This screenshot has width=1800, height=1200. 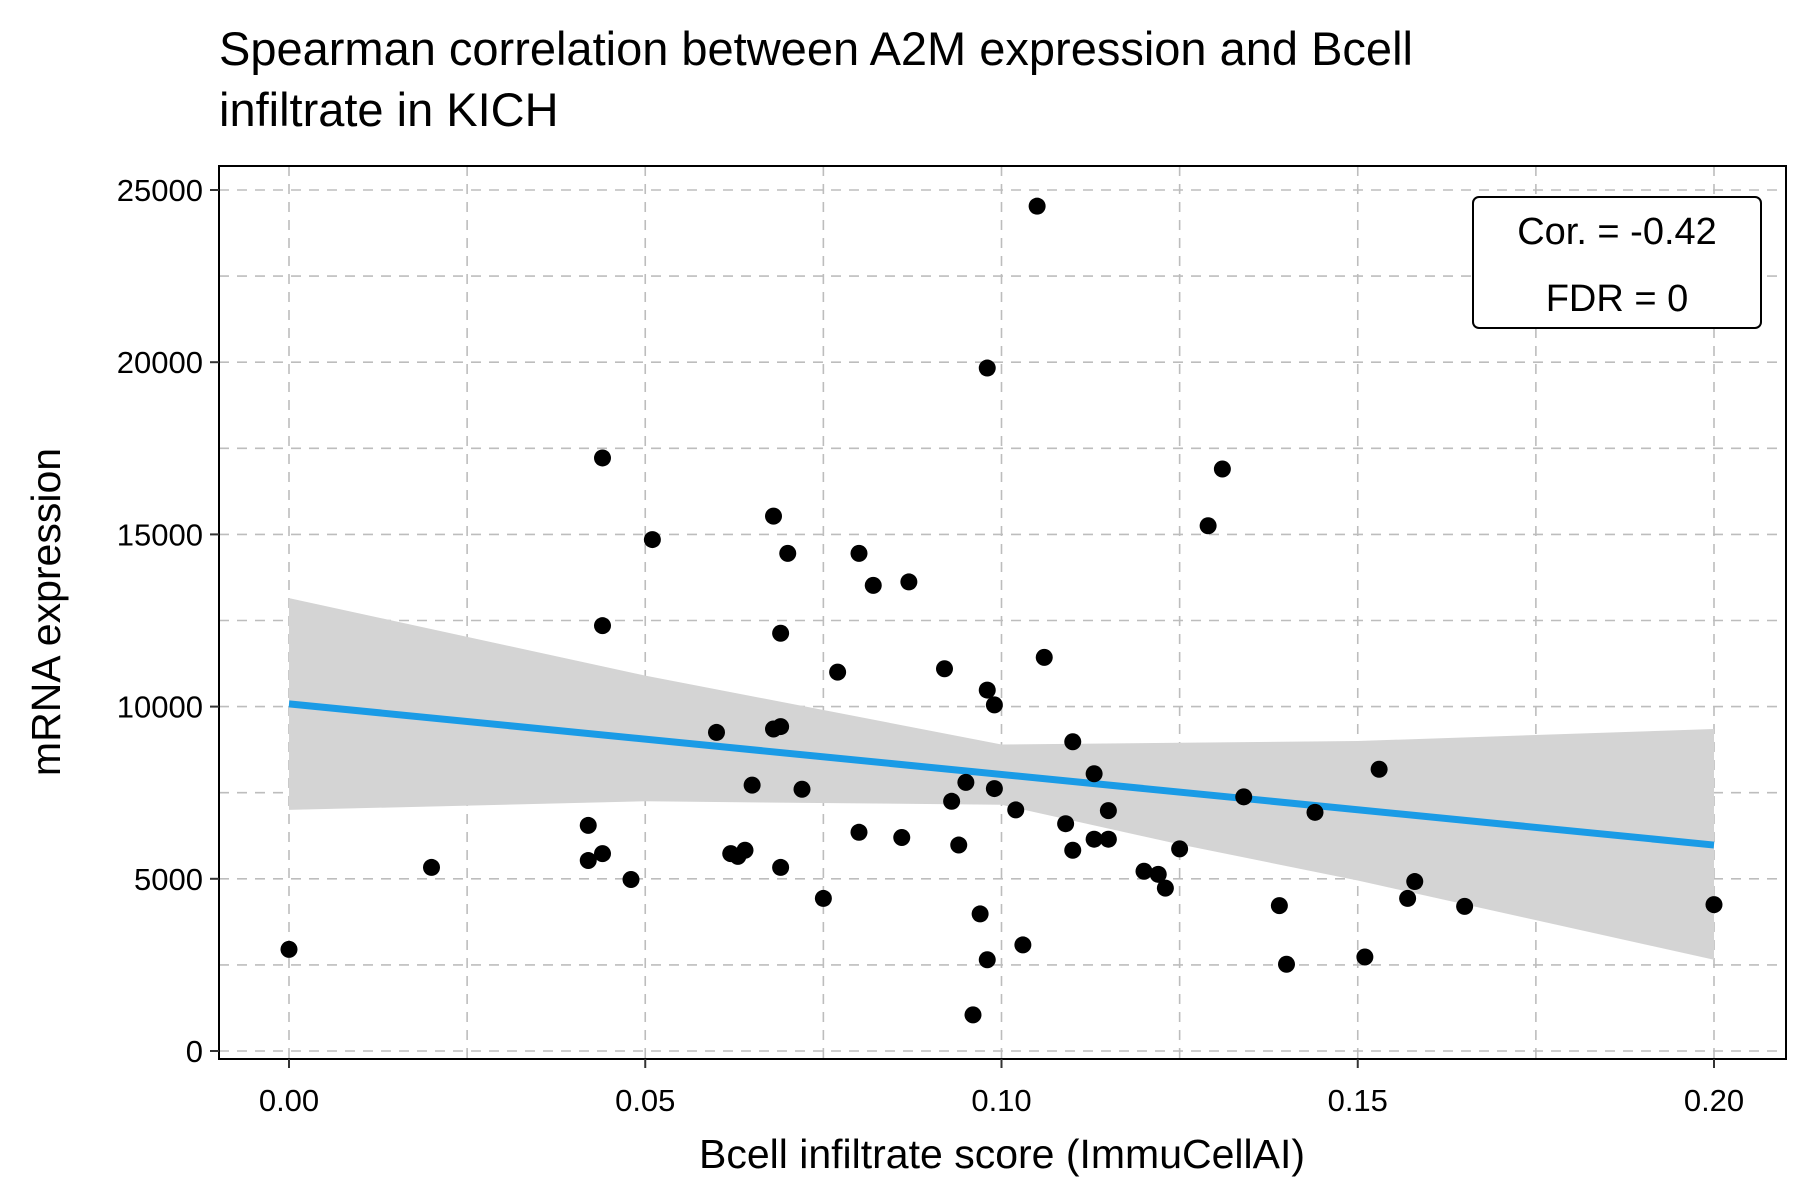 What do you see at coordinates (645, 1100) in the screenshot?
I see `x-tick-label: 0.05` at bounding box center [645, 1100].